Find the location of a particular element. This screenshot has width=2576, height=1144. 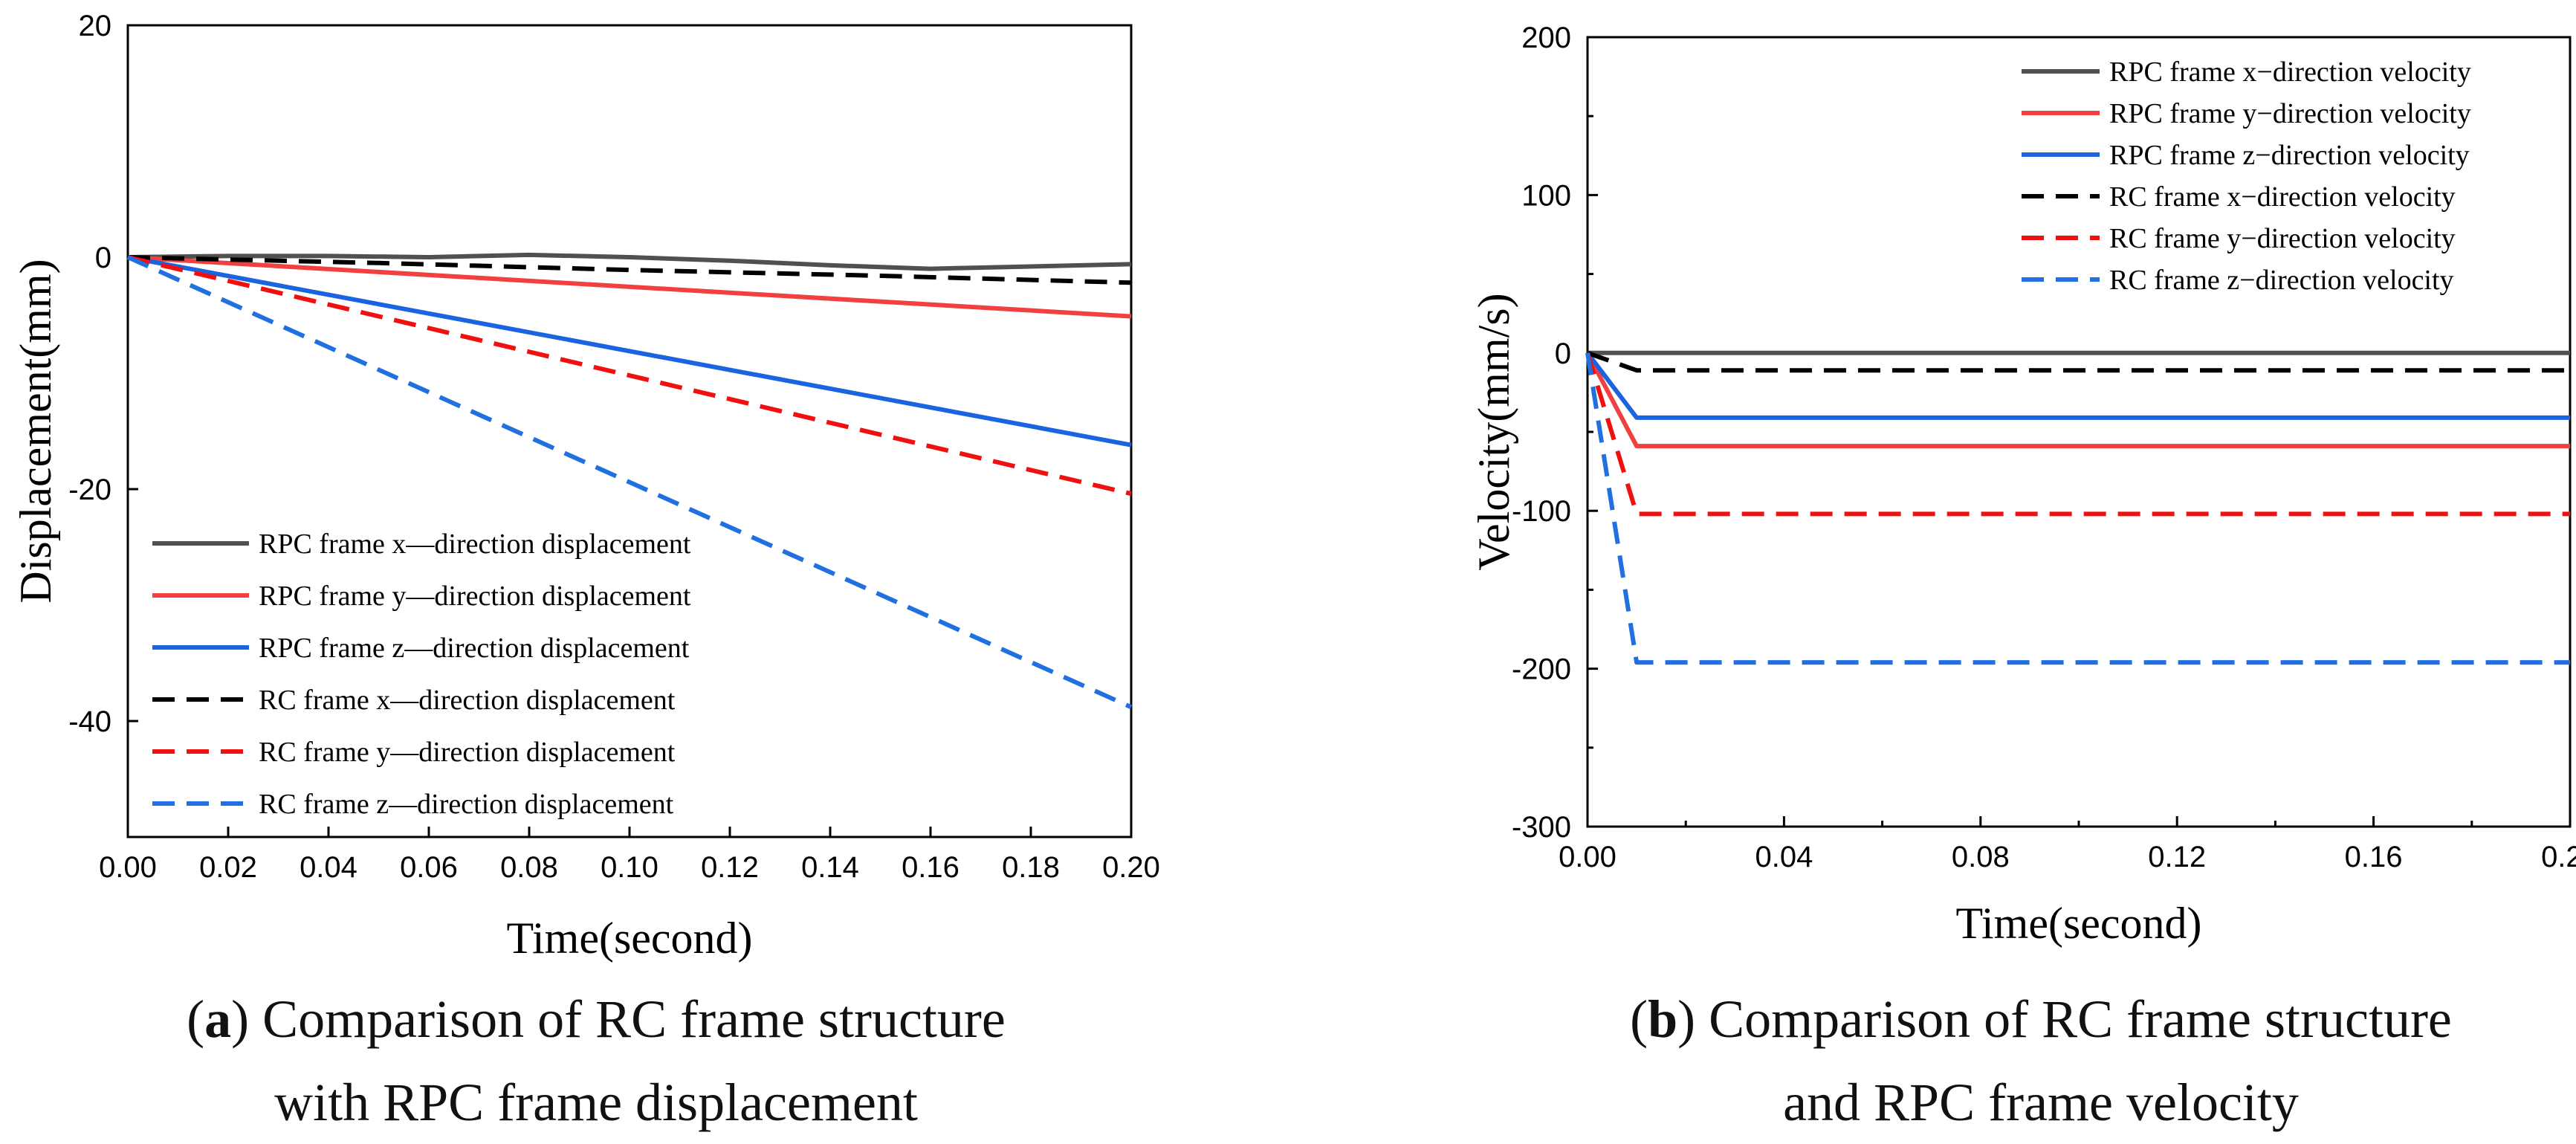

x-tick-label-b: 0.08 is located at coordinates (1981, 857).